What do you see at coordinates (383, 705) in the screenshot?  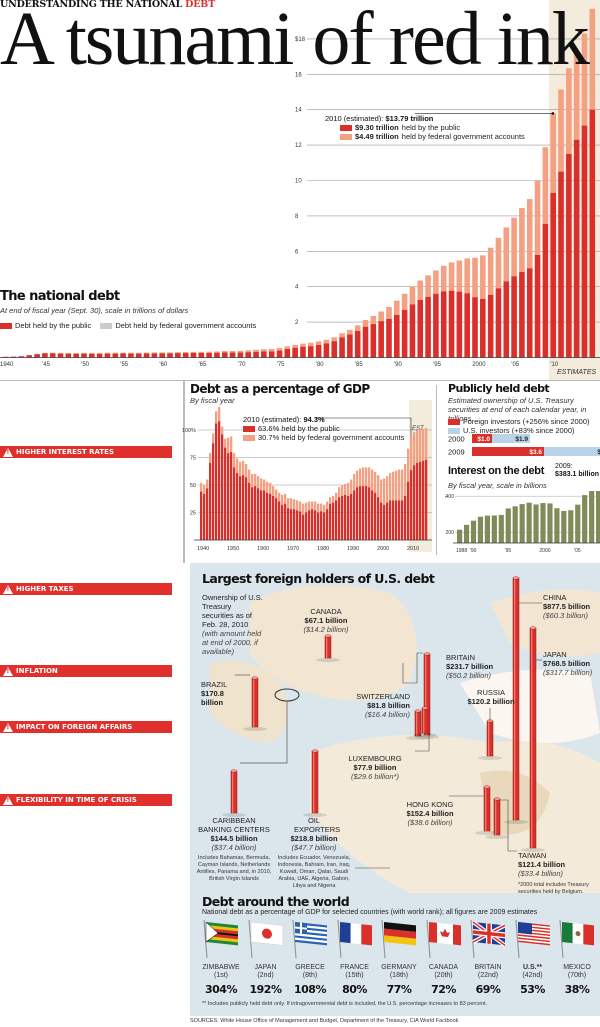 I see `label-switzerland: SWITZERLAND $81.8 billion ($16.4 billion)` at bounding box center [383, 705].